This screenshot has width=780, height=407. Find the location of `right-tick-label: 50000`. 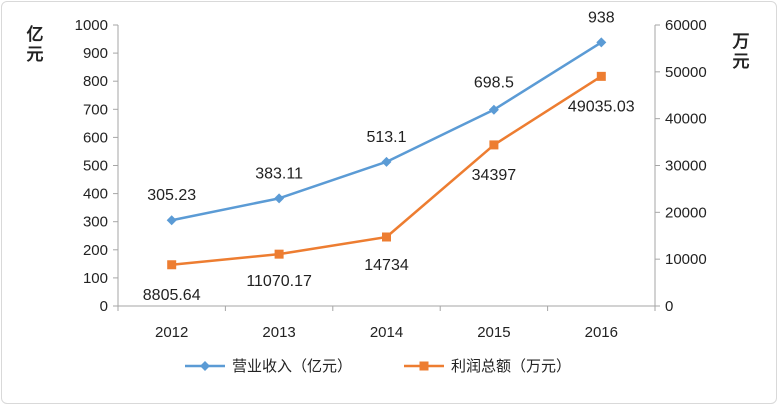

right-tick-label: 50000 is located at coordinates (686, 72).